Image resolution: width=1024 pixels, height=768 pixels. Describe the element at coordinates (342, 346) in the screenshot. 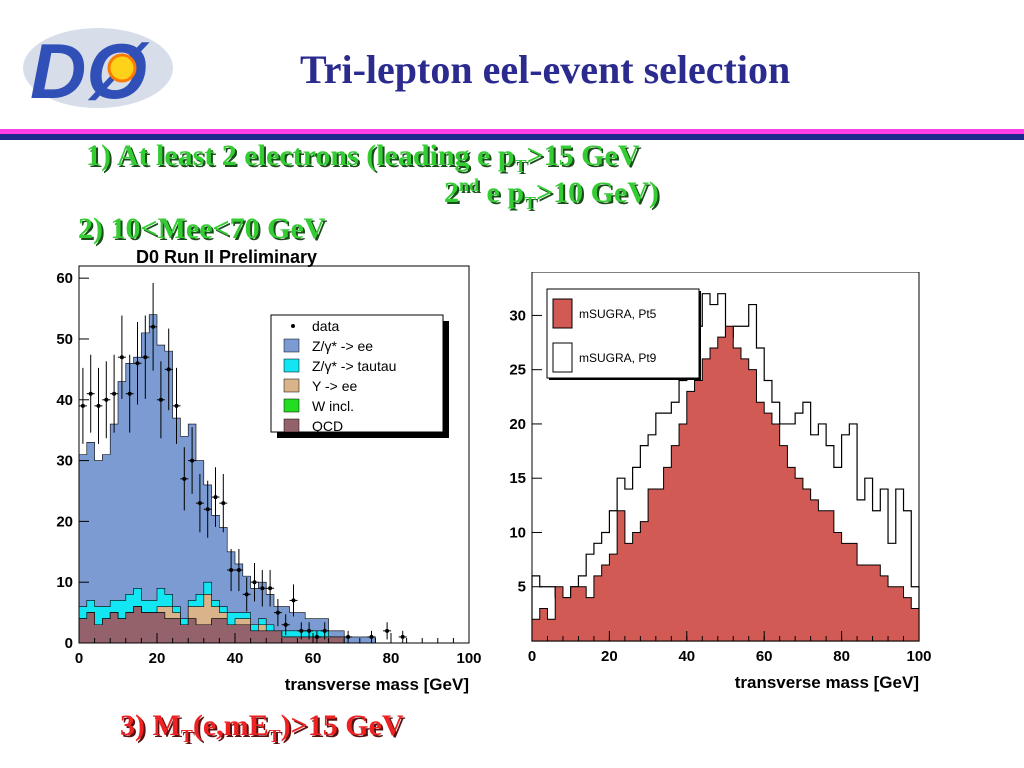

I see `legend-label: Z/γ* -> ee` at that location.